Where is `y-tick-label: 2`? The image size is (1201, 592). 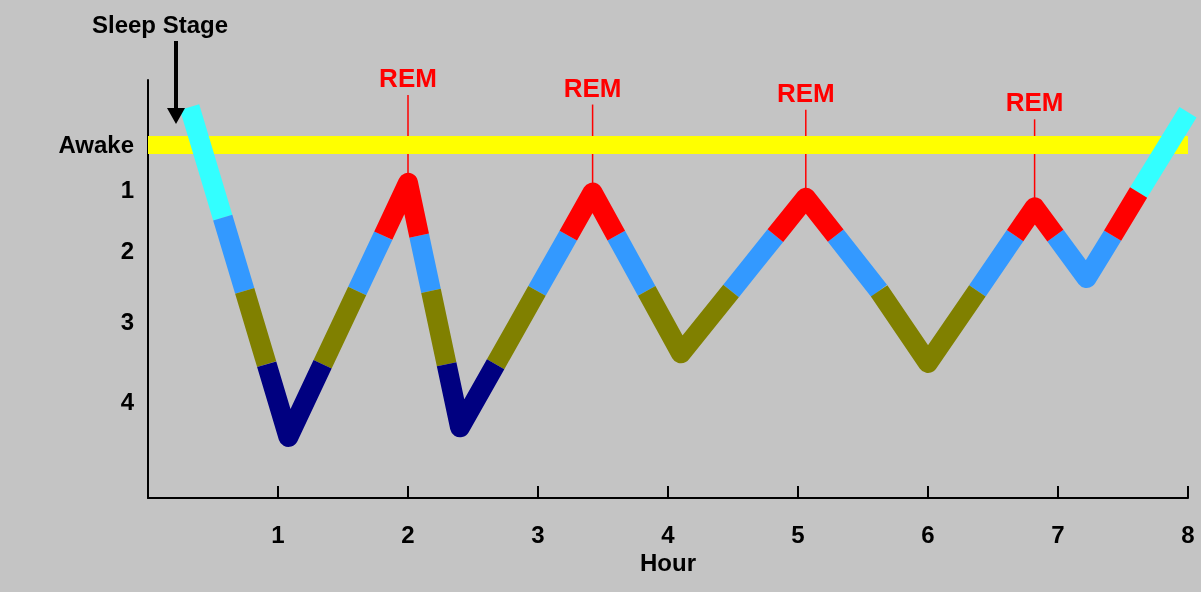
y-tick-label: 2 is located at coordinates (127, 250).